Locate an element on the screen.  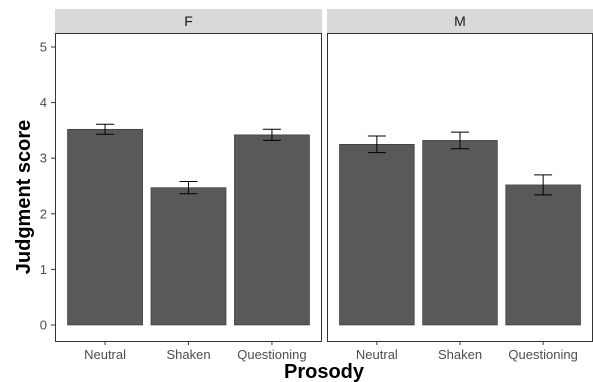
y-tick-label: 5 is located at coordinates (43, 47).